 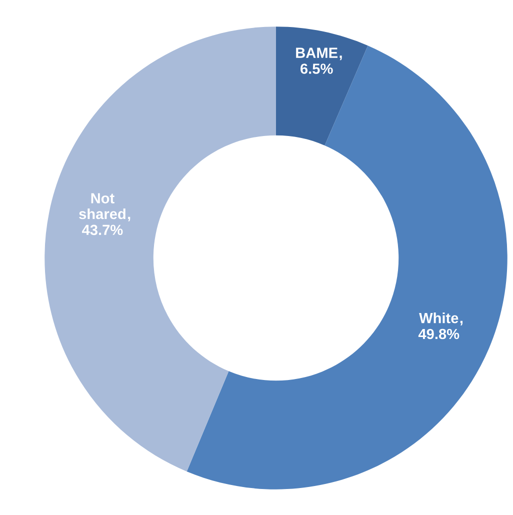 What do you see at coordinates (438, 318) in the screenshot?
I see `slice-label: White` at bounding box center [438, 318].